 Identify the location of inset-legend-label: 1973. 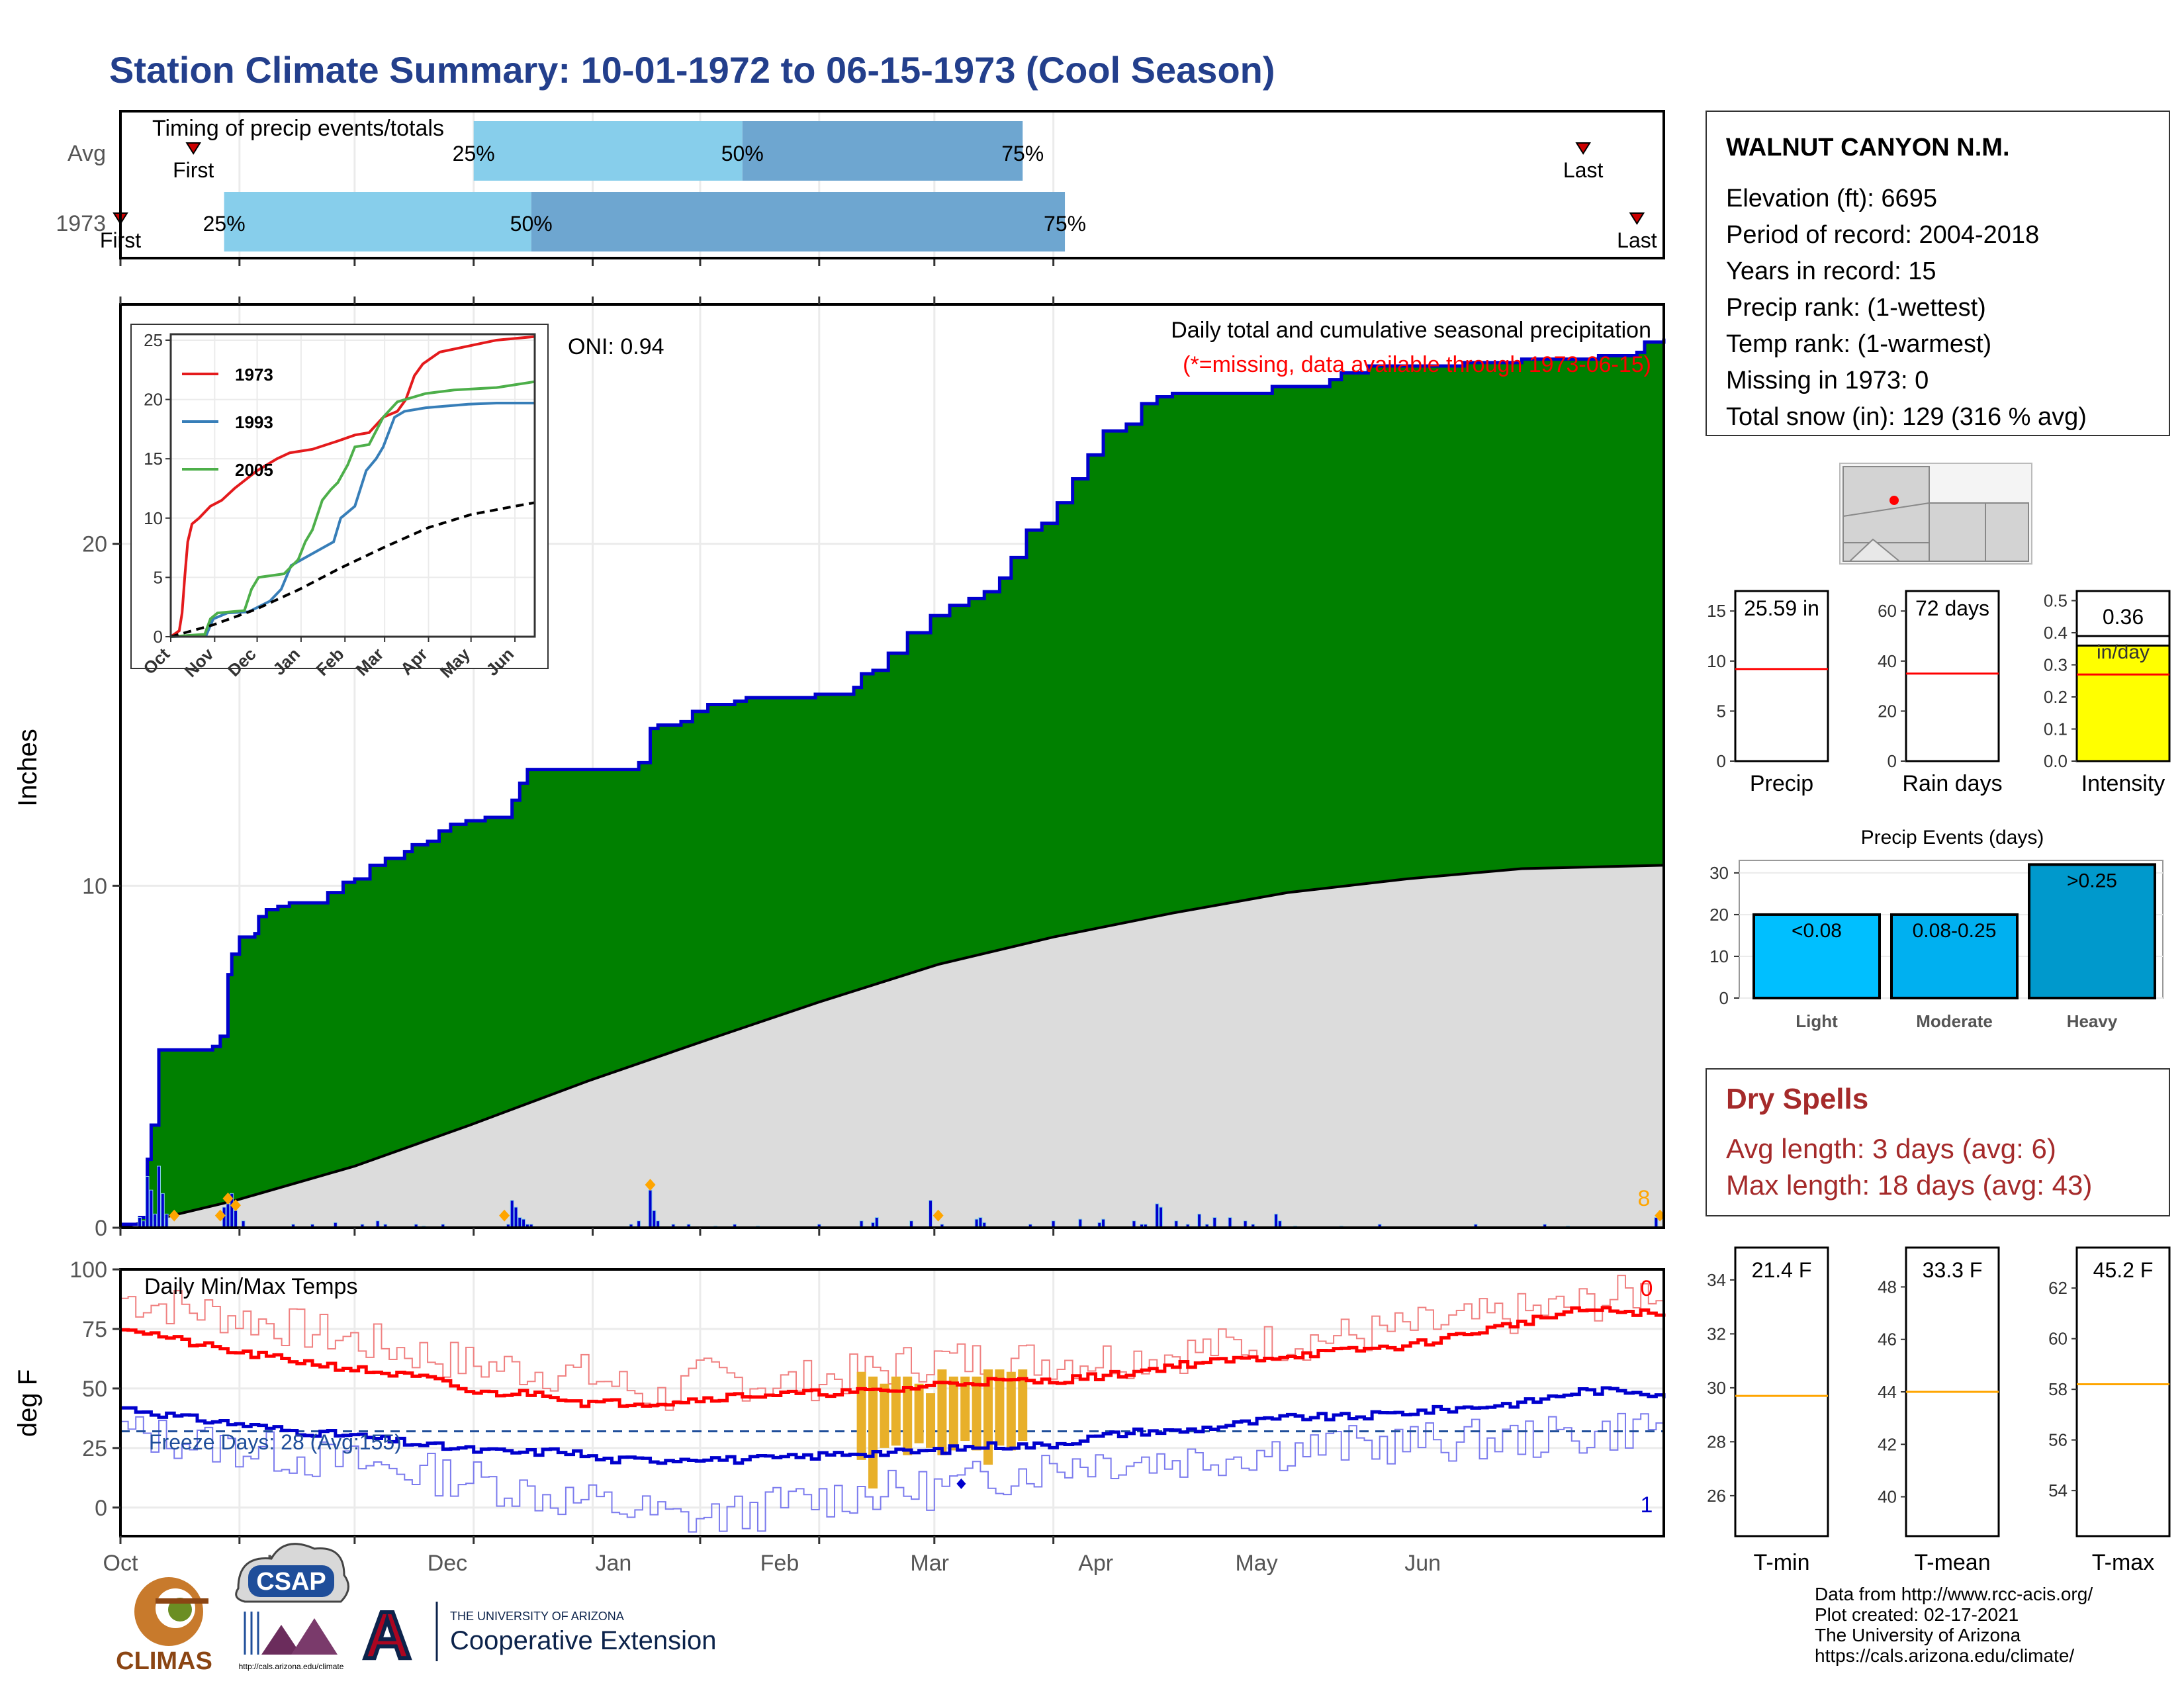
(254, 375).